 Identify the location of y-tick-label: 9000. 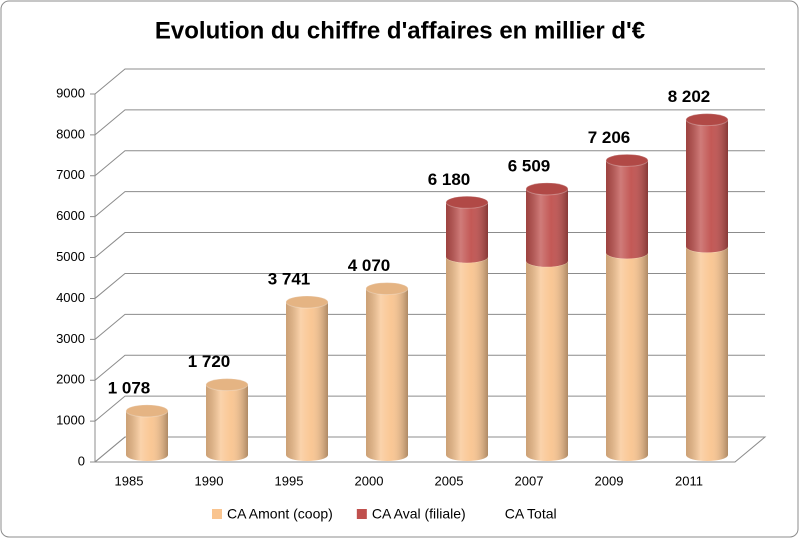
(70, 92).